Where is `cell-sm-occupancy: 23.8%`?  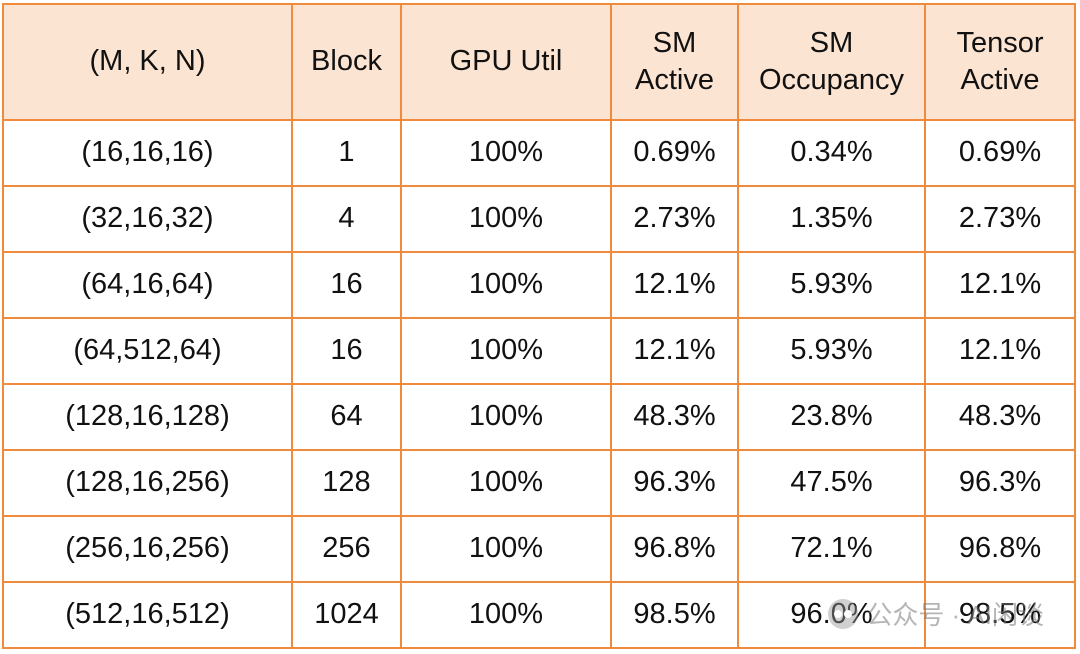 cell-sm-occupancy: 23.8% is located at coordinates (831, 417).